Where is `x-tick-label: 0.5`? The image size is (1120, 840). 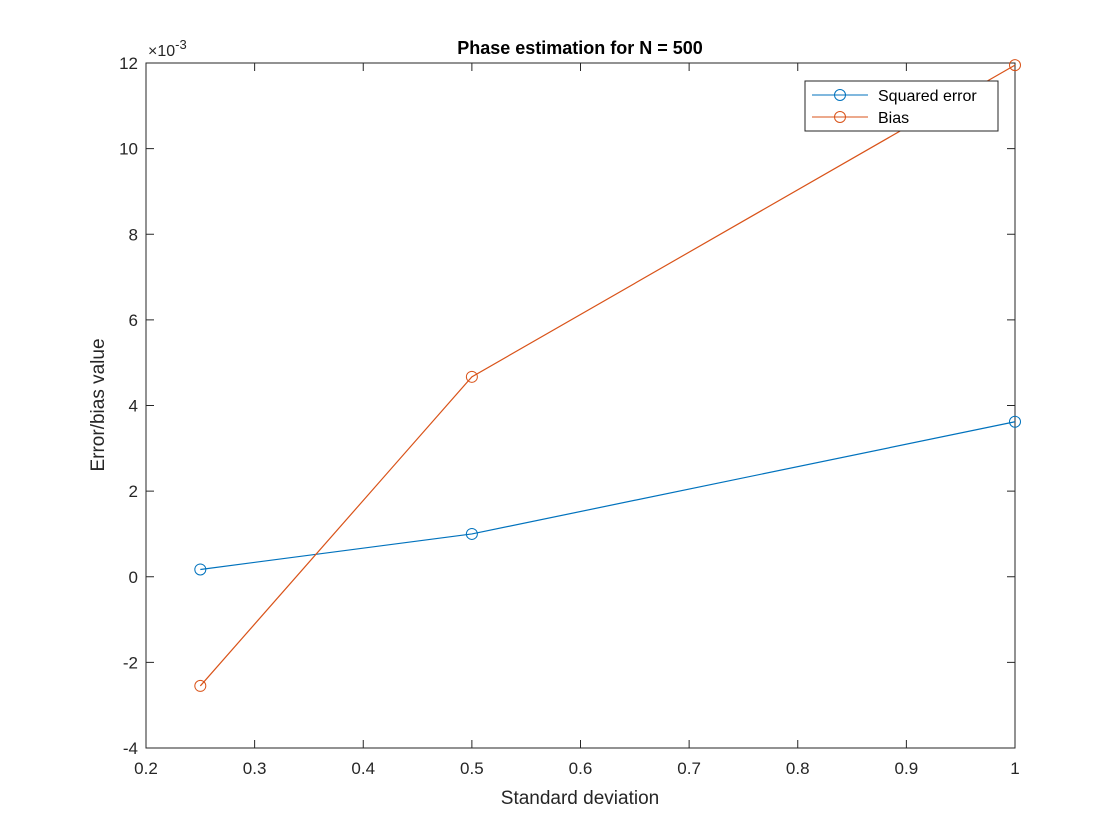 x-tick-label: 0.5 is located at coordinates (472, 768).